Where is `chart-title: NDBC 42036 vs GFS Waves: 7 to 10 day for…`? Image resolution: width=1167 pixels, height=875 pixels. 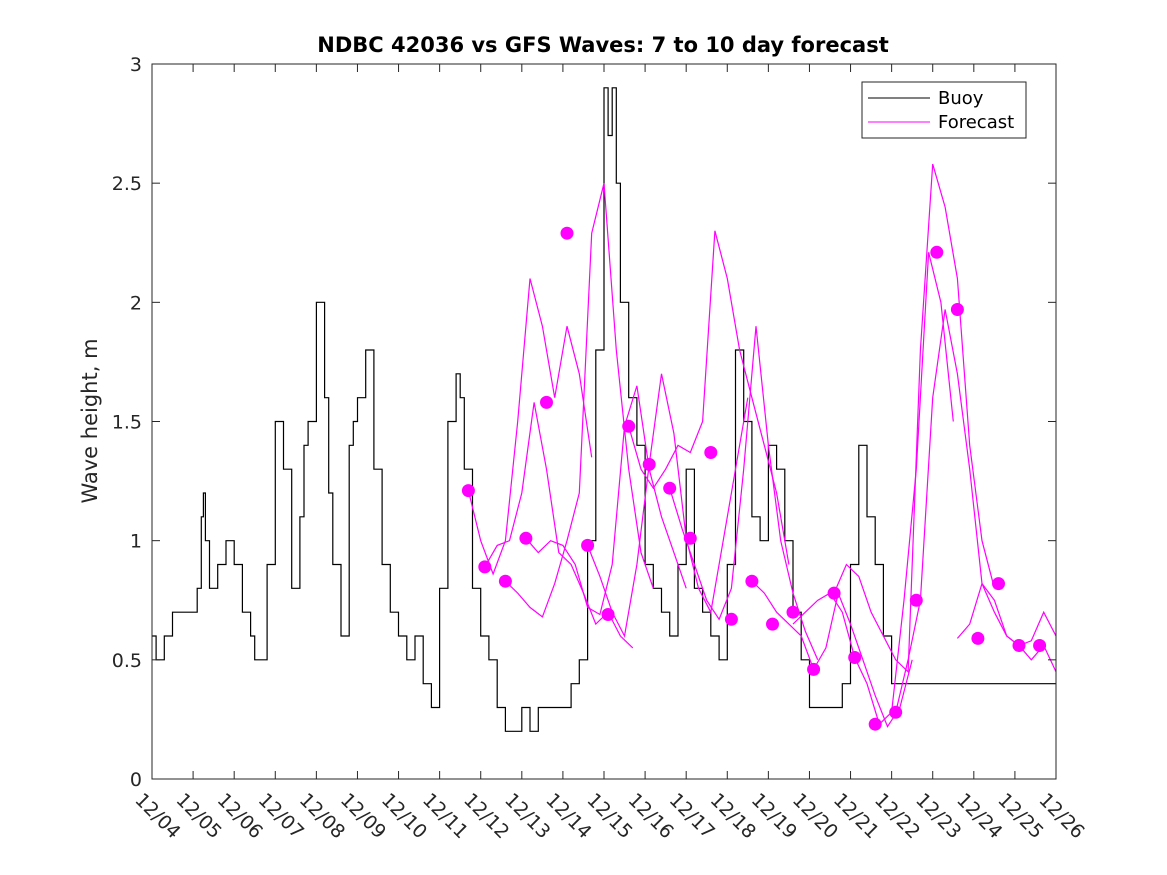 chart-title: NDBC 42036 vs GFS Waves: 7 to 10 day for… is located at coordinates (602, 45).